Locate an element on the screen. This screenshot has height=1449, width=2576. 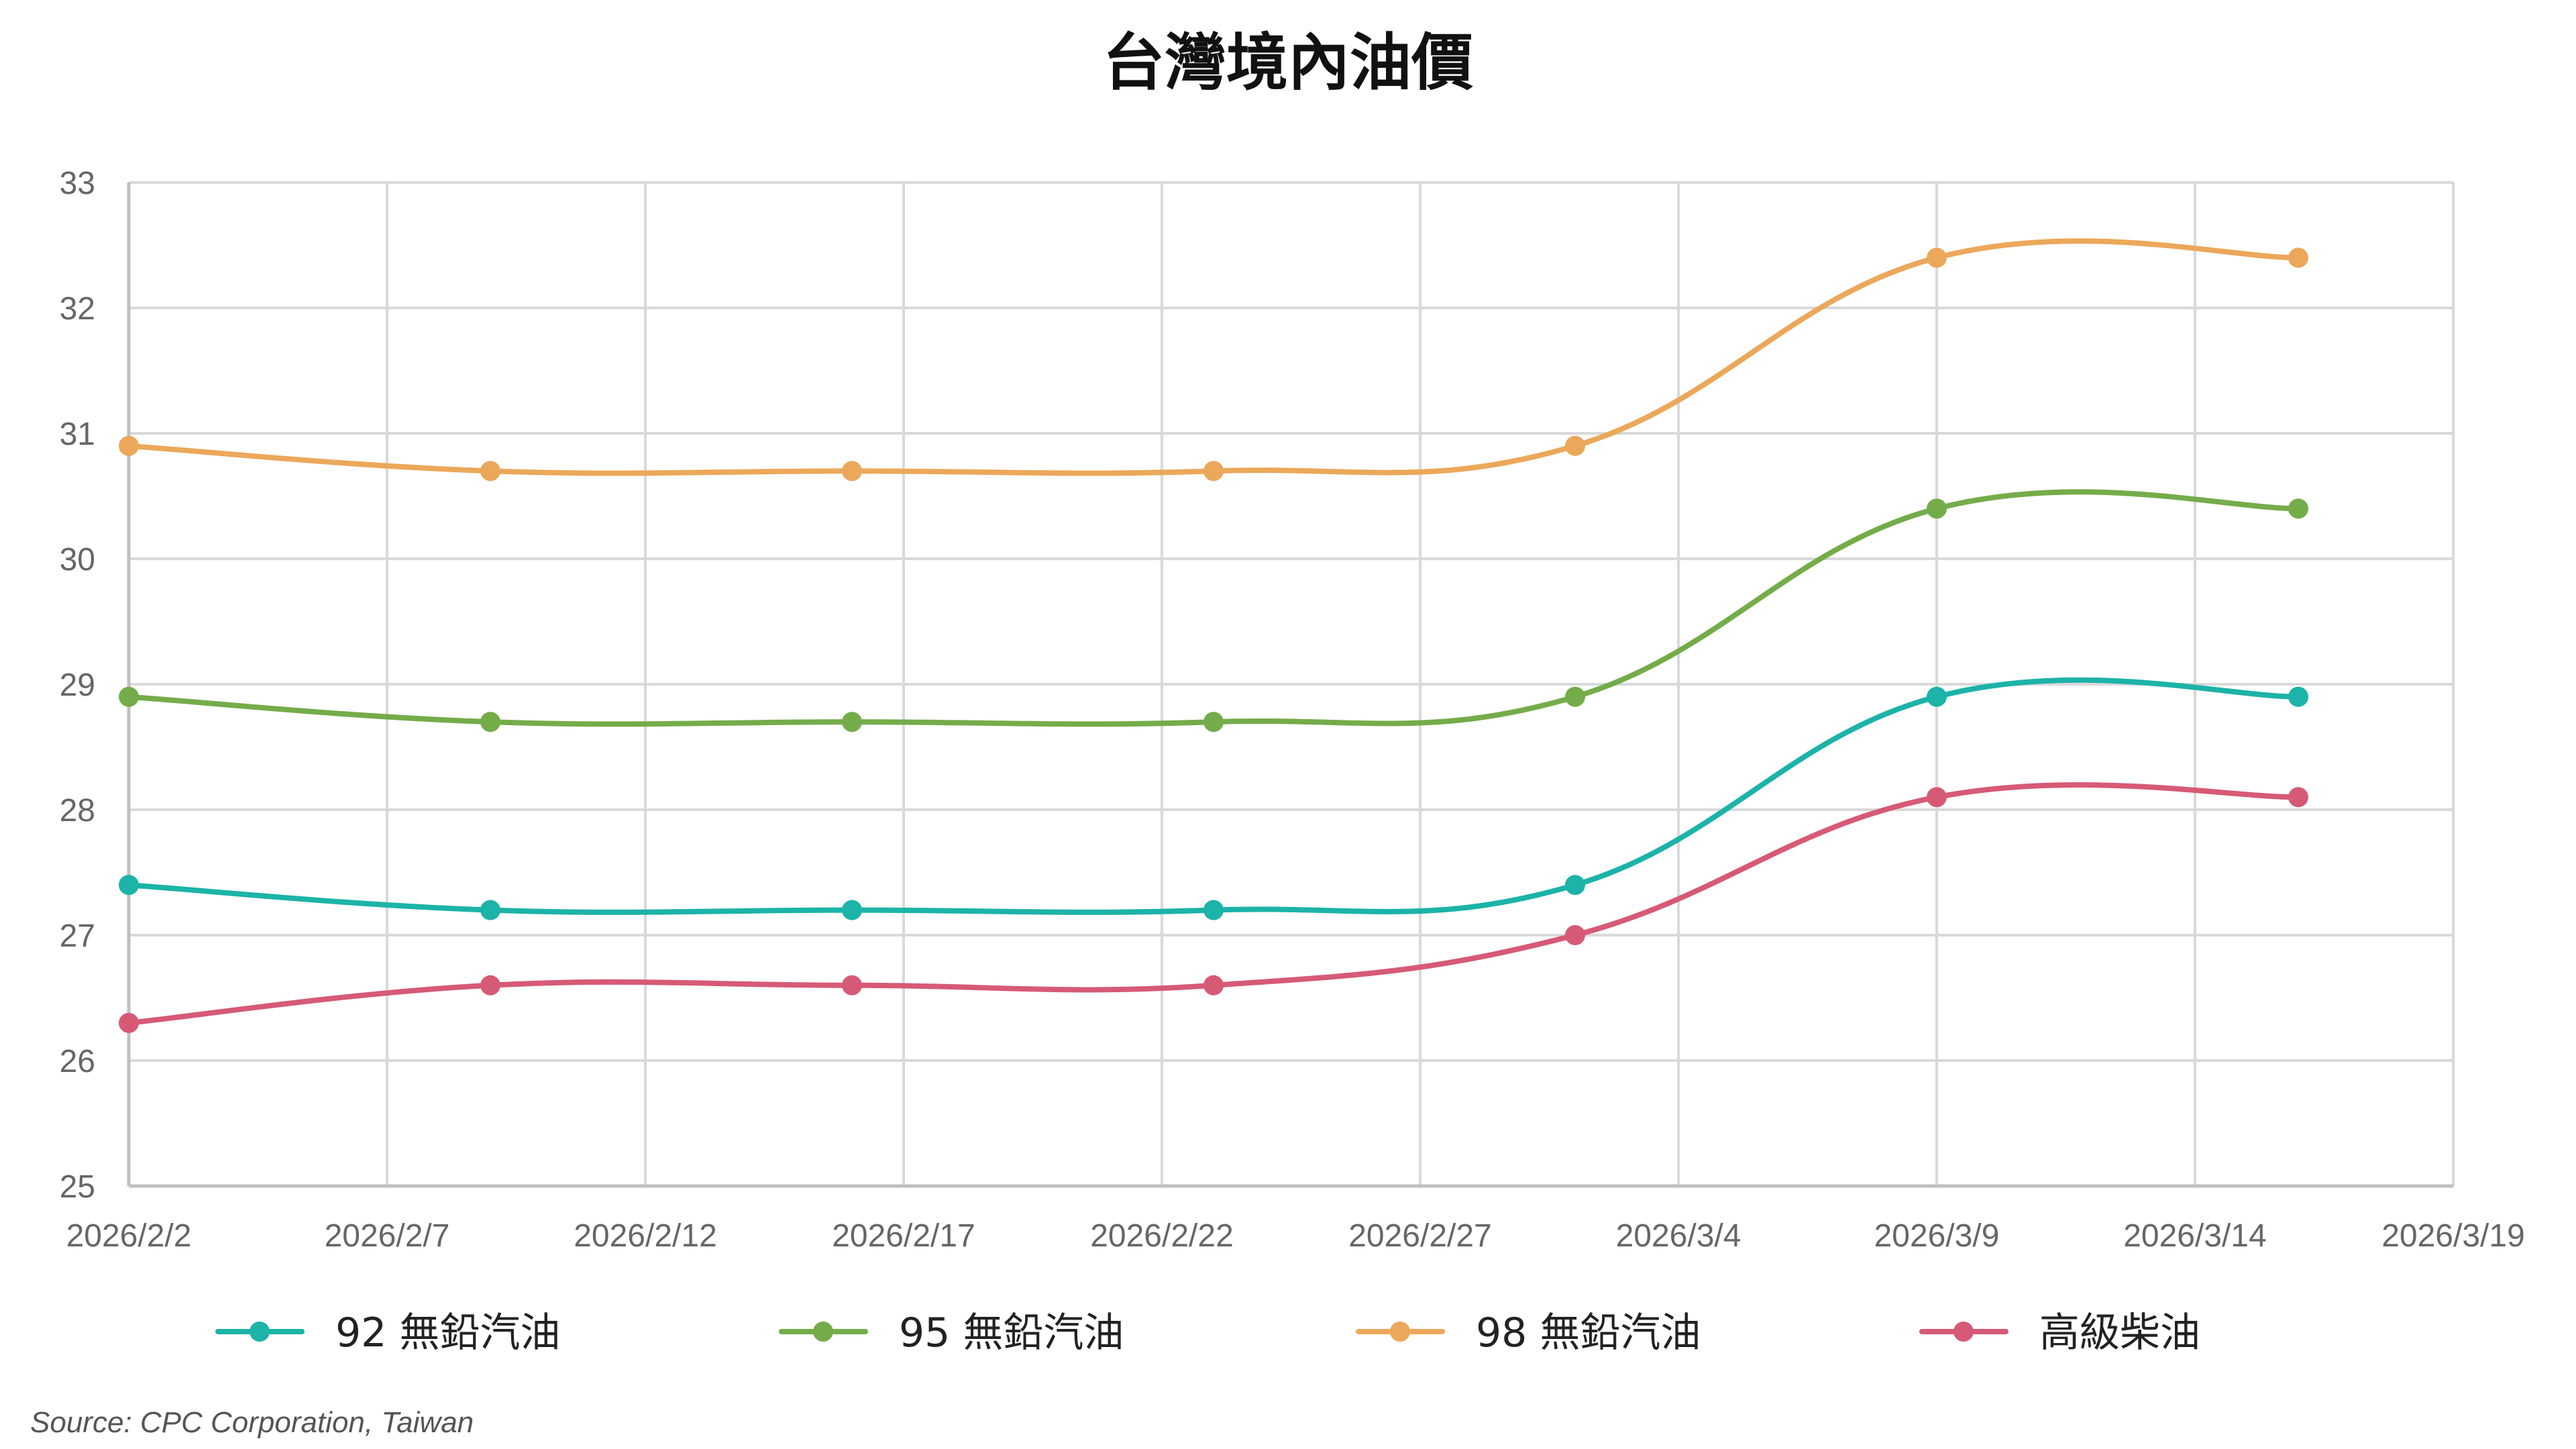
legend-label: 高級柴油 is located at coordinates (2119, 1332).